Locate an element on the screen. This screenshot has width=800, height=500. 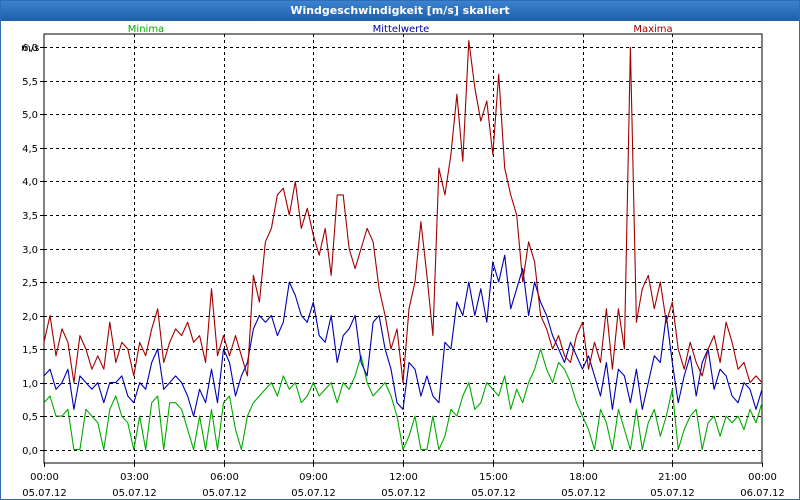
legend: Minima Mittelwerte Maxima is located at coordinates (400, 29).